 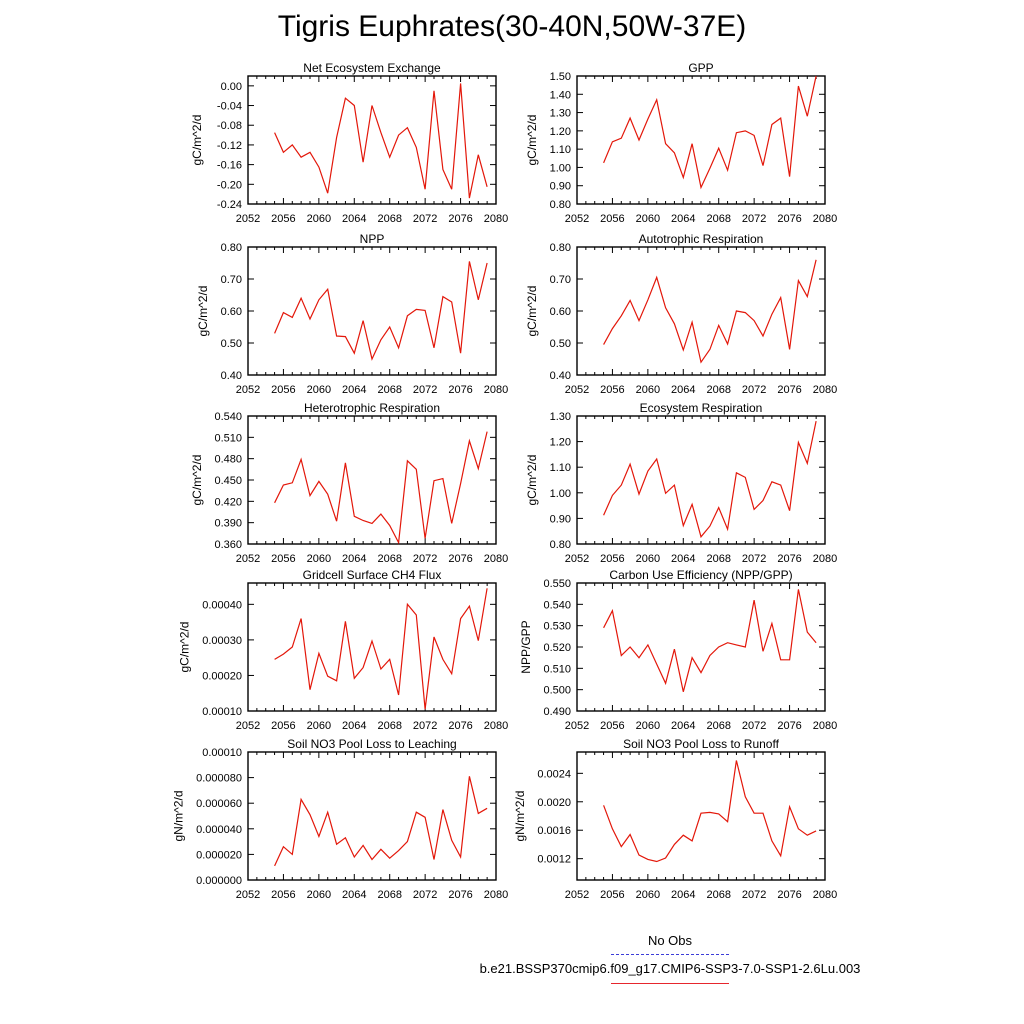 I want to click on y-tick-label: 0.50, so click(x=560, y=344).